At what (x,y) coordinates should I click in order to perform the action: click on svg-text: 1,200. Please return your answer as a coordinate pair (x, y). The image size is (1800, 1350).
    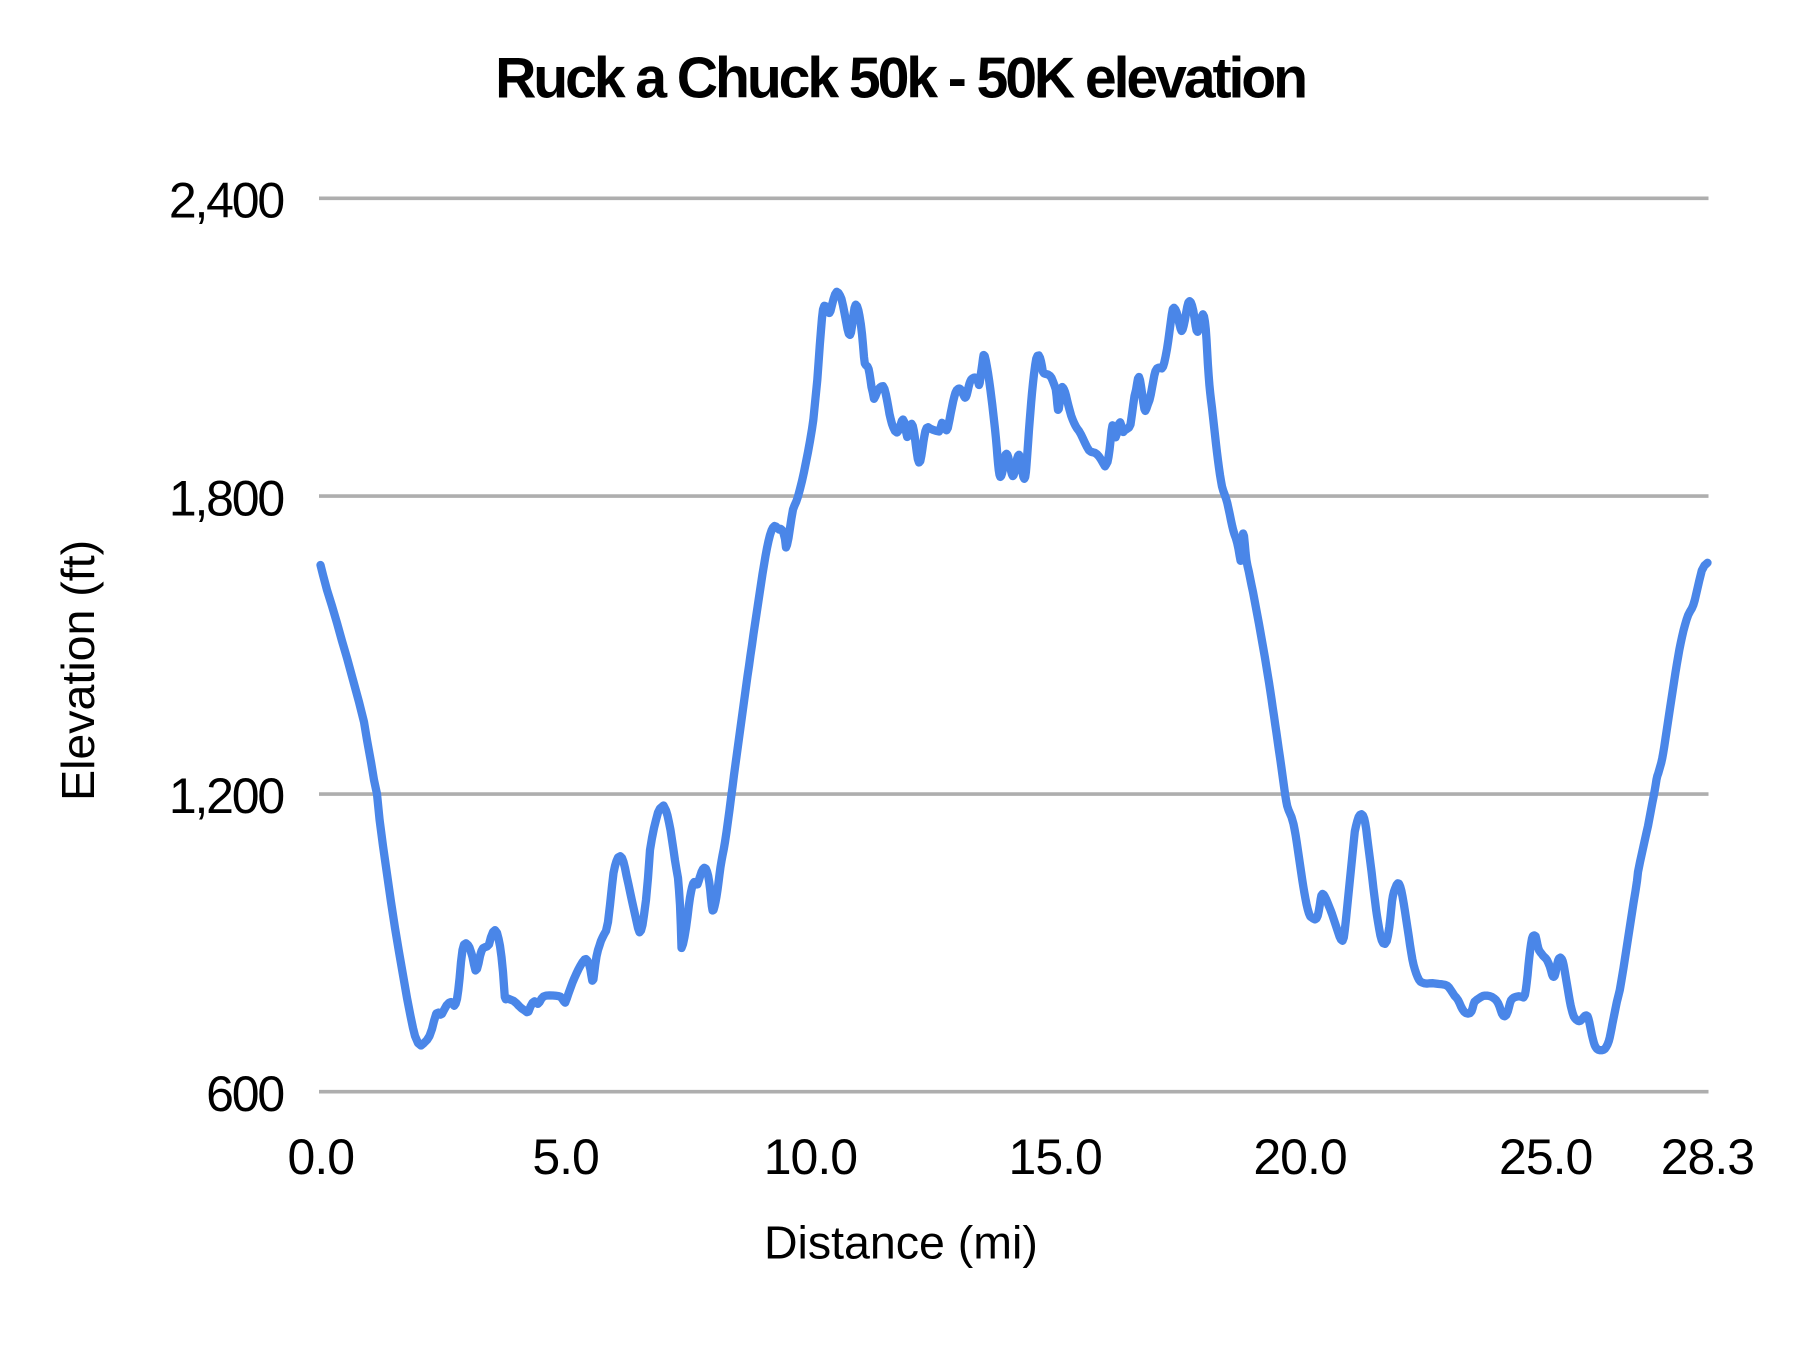
    Looking at the image, I should click on (226, 796).